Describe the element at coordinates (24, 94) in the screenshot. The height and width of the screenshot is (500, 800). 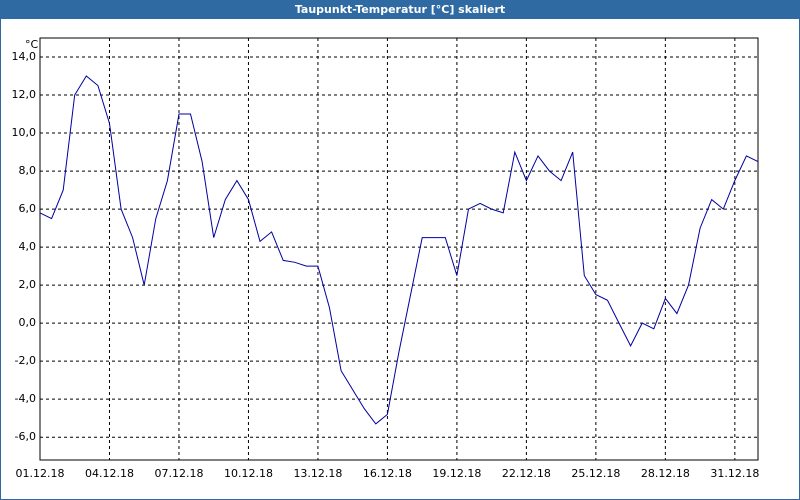
I see `y-tick-label: 12,0` at that location.